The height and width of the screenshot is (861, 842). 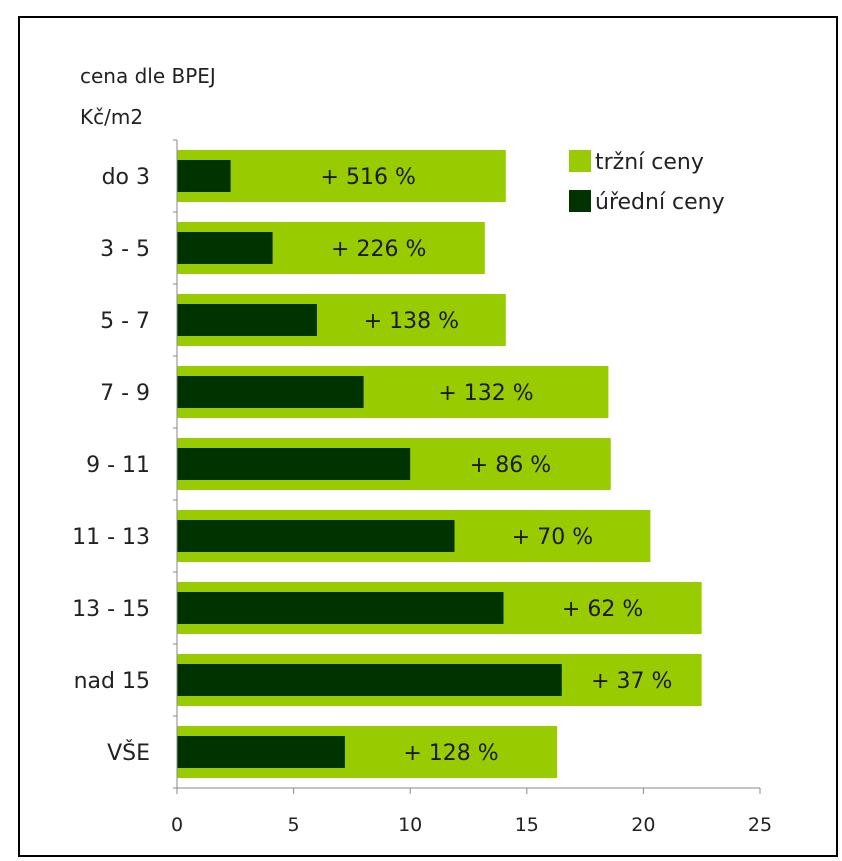 What do you see at coordinates (118, 465) in the screenshot?
I see `category-label: 9 - 11` at bounding box center [118, 465].